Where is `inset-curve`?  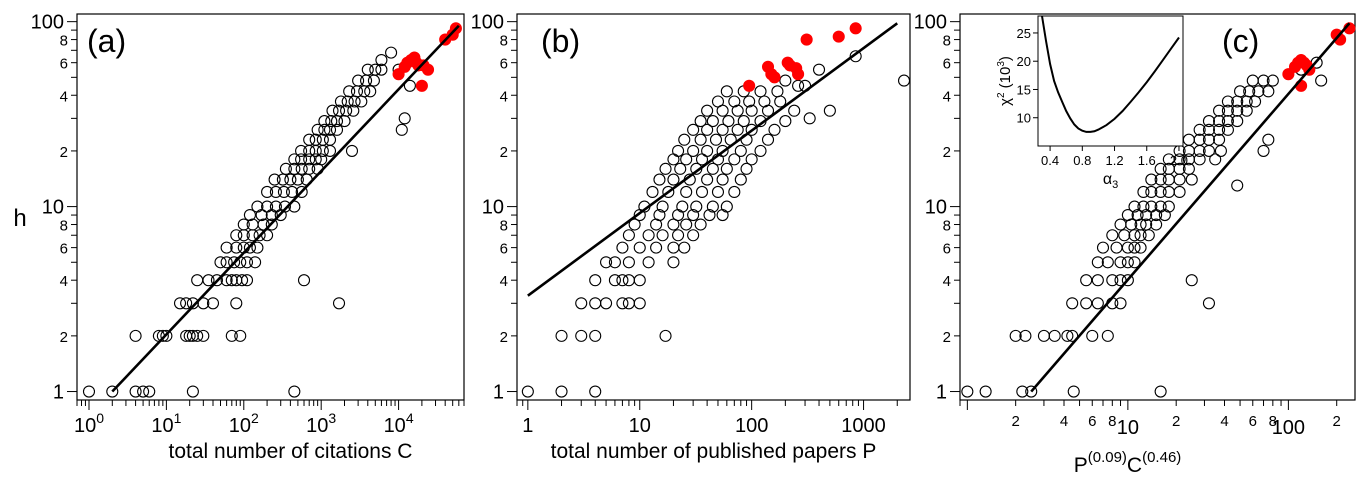 inset-curve is located at coordinates (1110, 74).